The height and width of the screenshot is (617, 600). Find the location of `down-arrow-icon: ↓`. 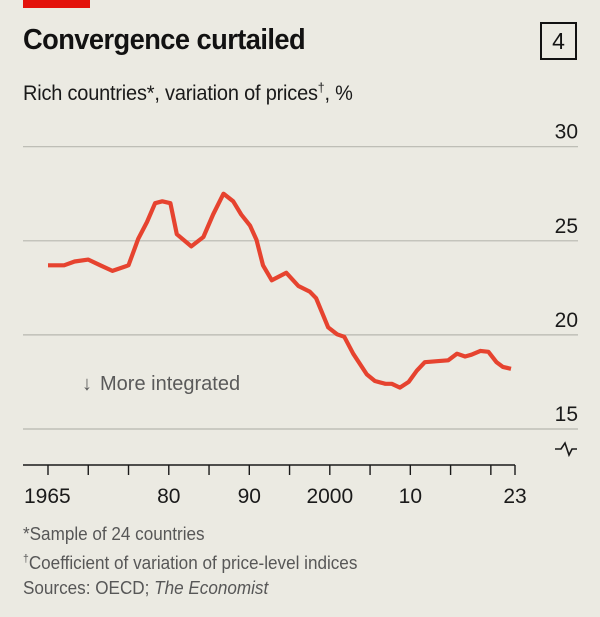

down-arrow-icon: ↓ is located at coordinates (87, 384).